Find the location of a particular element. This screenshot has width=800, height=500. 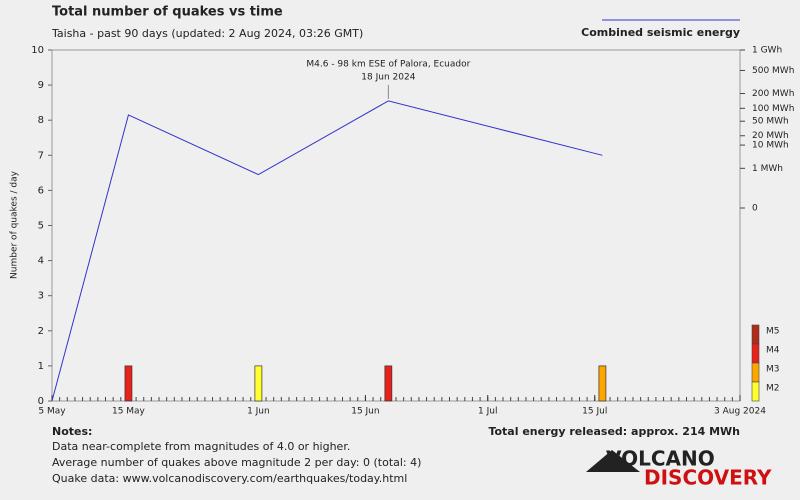

logo-text: VOLCANO is located at coordinates (660, 459).